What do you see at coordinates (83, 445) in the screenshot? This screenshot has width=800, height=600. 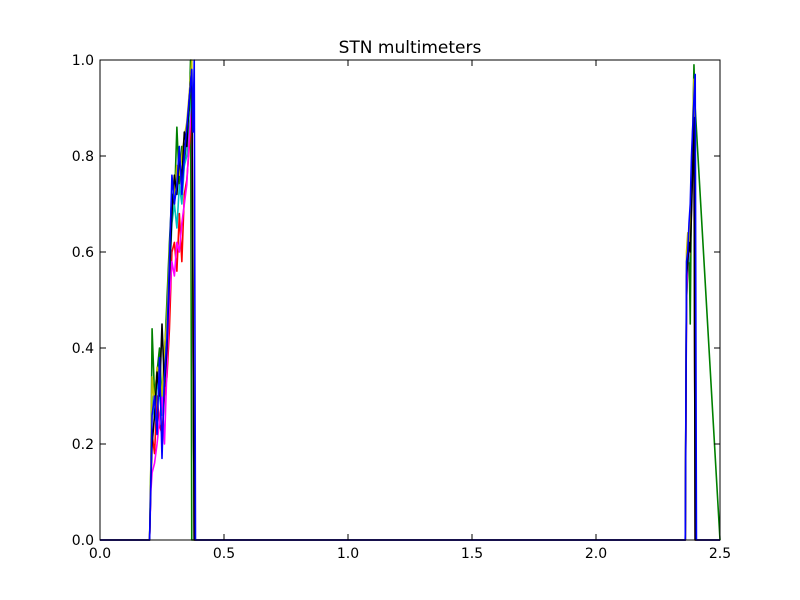 I see `y-tick-label: 0.2` at bounding box center [83, 445].